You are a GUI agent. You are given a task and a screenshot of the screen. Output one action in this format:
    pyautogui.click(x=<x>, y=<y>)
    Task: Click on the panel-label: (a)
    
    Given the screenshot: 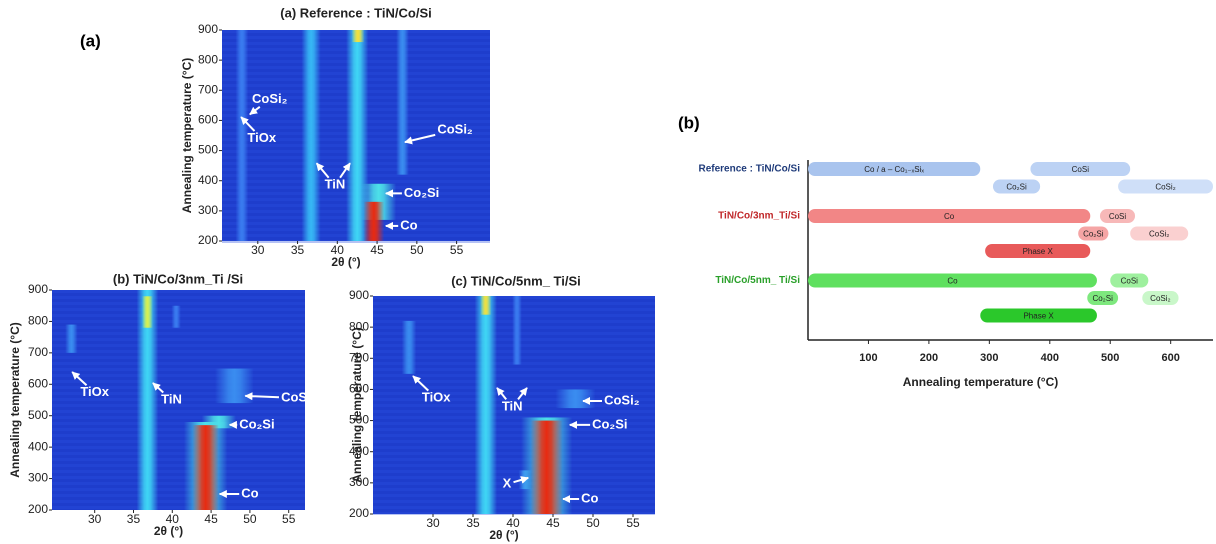 What is the action you would take?
    pyautogui.click(x=90, y=40)
    